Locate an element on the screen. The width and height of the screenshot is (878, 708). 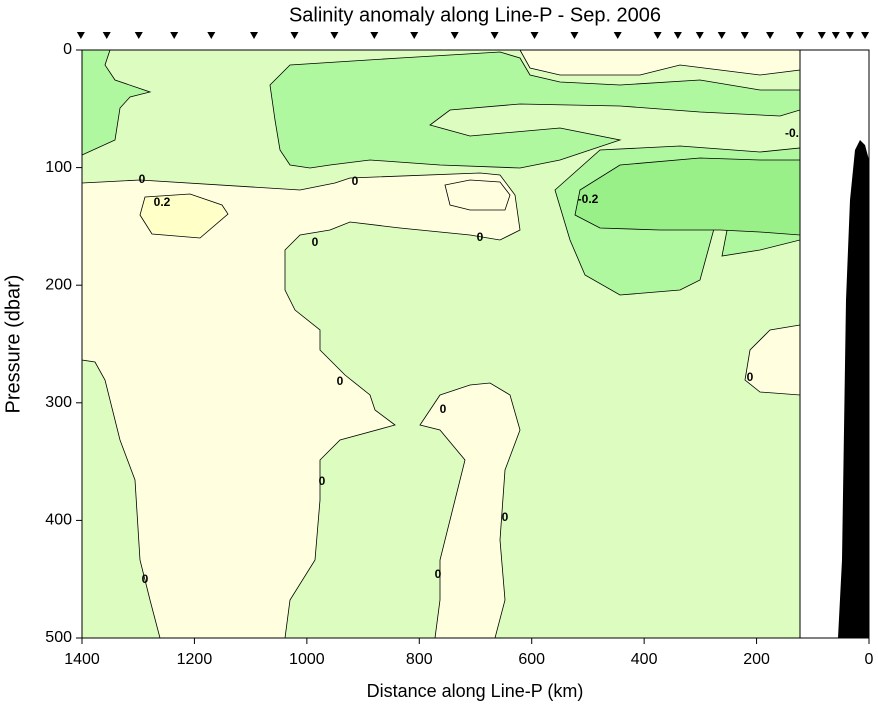
contour-label: -0.2 is located at coordinates (588, 199).